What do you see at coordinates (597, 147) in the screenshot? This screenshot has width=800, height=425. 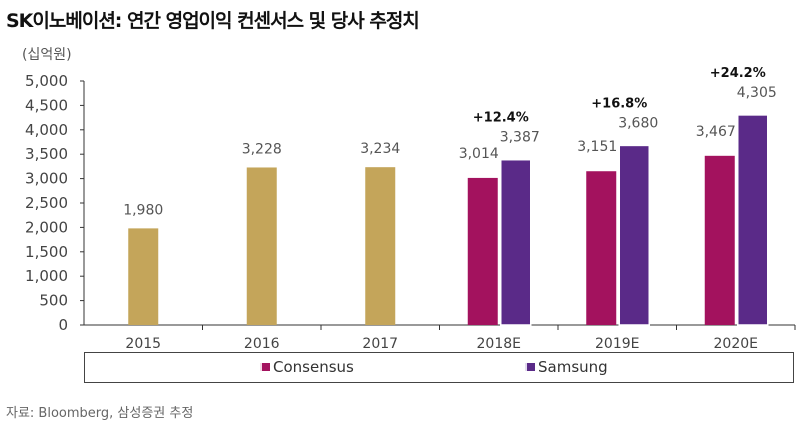 I see `data-label: 3,151` at bounding box center [597, 147].